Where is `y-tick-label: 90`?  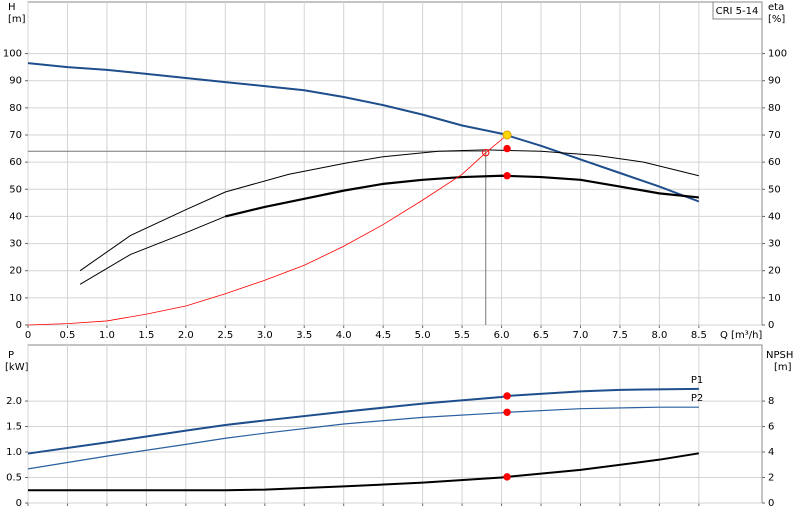 y-tick-label: 90 is located at coordinates (15, 81).